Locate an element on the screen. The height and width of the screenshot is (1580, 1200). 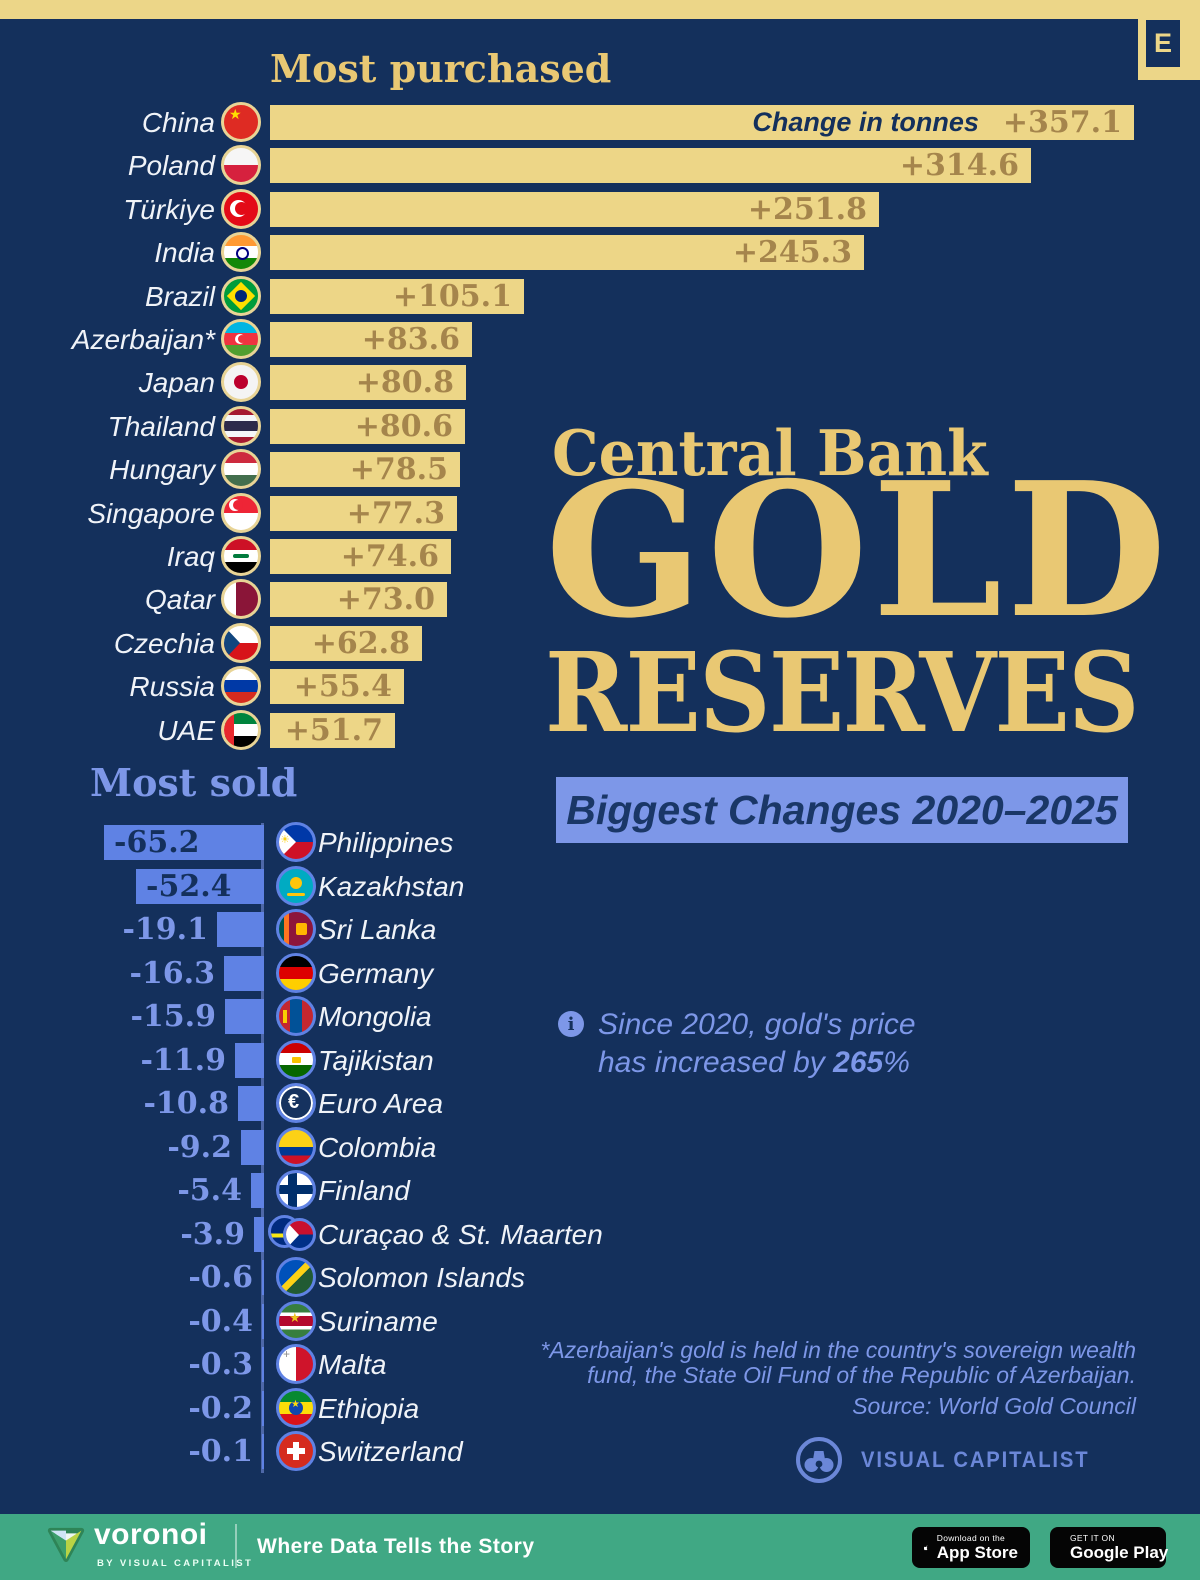
switzerland-flag-icon is located at coordinates (296, 1451).